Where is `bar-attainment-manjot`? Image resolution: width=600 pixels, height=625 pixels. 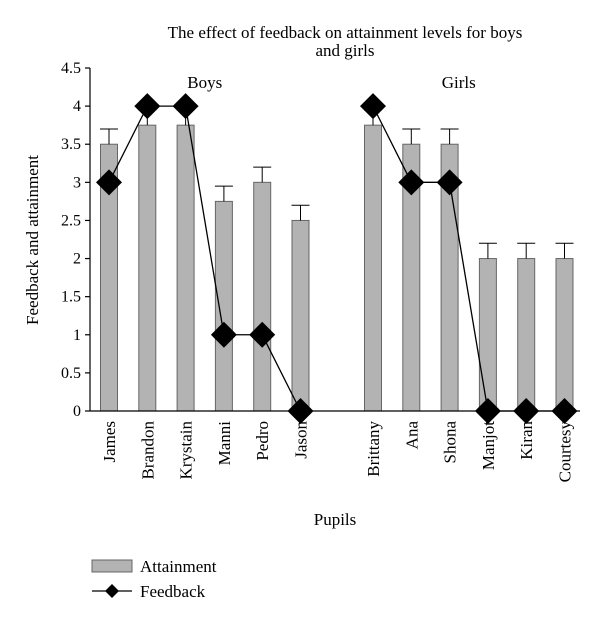 bar-attainment-manjot is located at coordinates (487, 335).